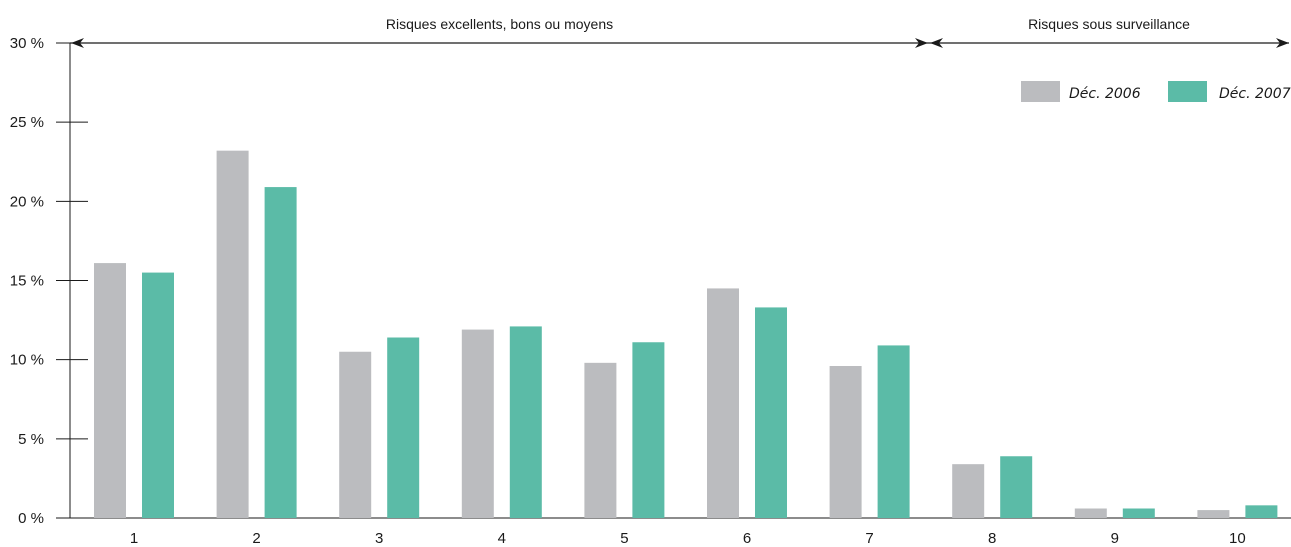 This screenshot has width=1291, height=547. Describe the element at coordinates (499, 24) in the screenshot. I see `zone-label: Risques excellents, bons ou moyens` at that location.